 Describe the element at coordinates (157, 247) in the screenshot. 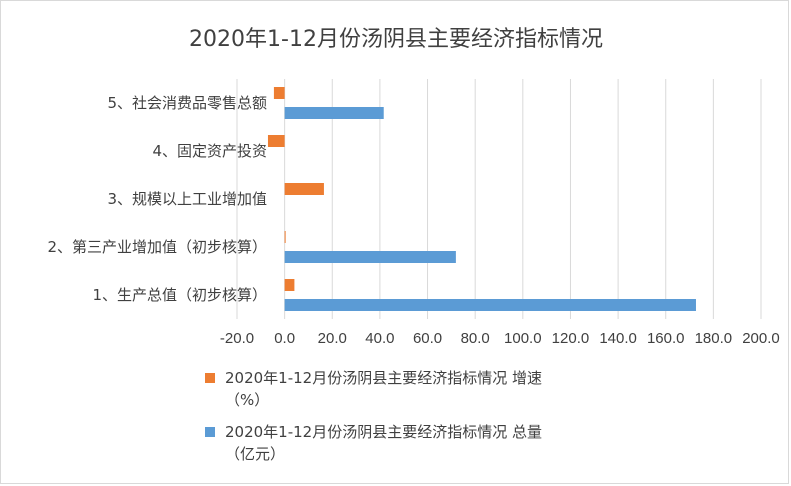

I see `category-label: 2、第三产业增加值（初步核算）` at that location.